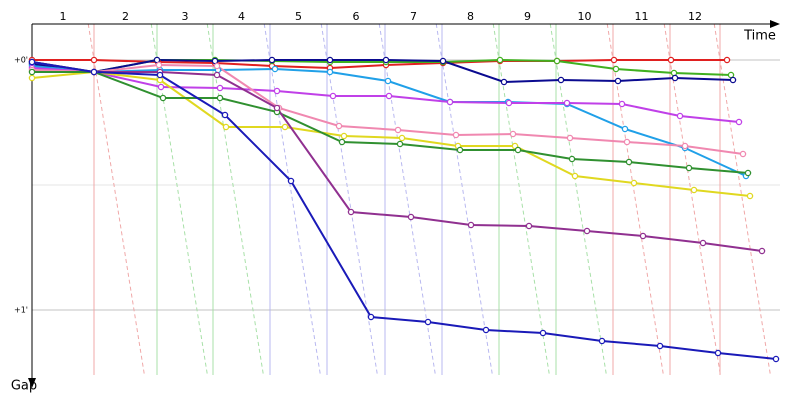 The height and width of the screenshot is (400, 800). Describe the element at coordinates (695, 16) in the screenshot. I see `x-tick-label: 12` at that location.